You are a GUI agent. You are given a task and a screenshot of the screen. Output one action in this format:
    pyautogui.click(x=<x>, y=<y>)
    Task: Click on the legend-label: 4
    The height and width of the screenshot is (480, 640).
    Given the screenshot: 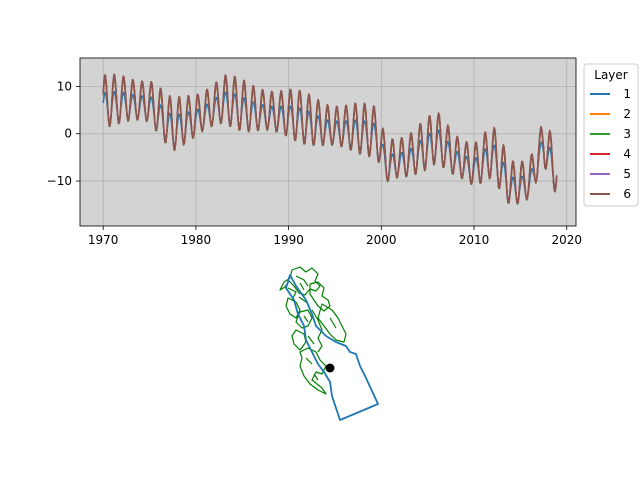 What is the action you would take?
    pyautogui.click(x=627, y=154)
    